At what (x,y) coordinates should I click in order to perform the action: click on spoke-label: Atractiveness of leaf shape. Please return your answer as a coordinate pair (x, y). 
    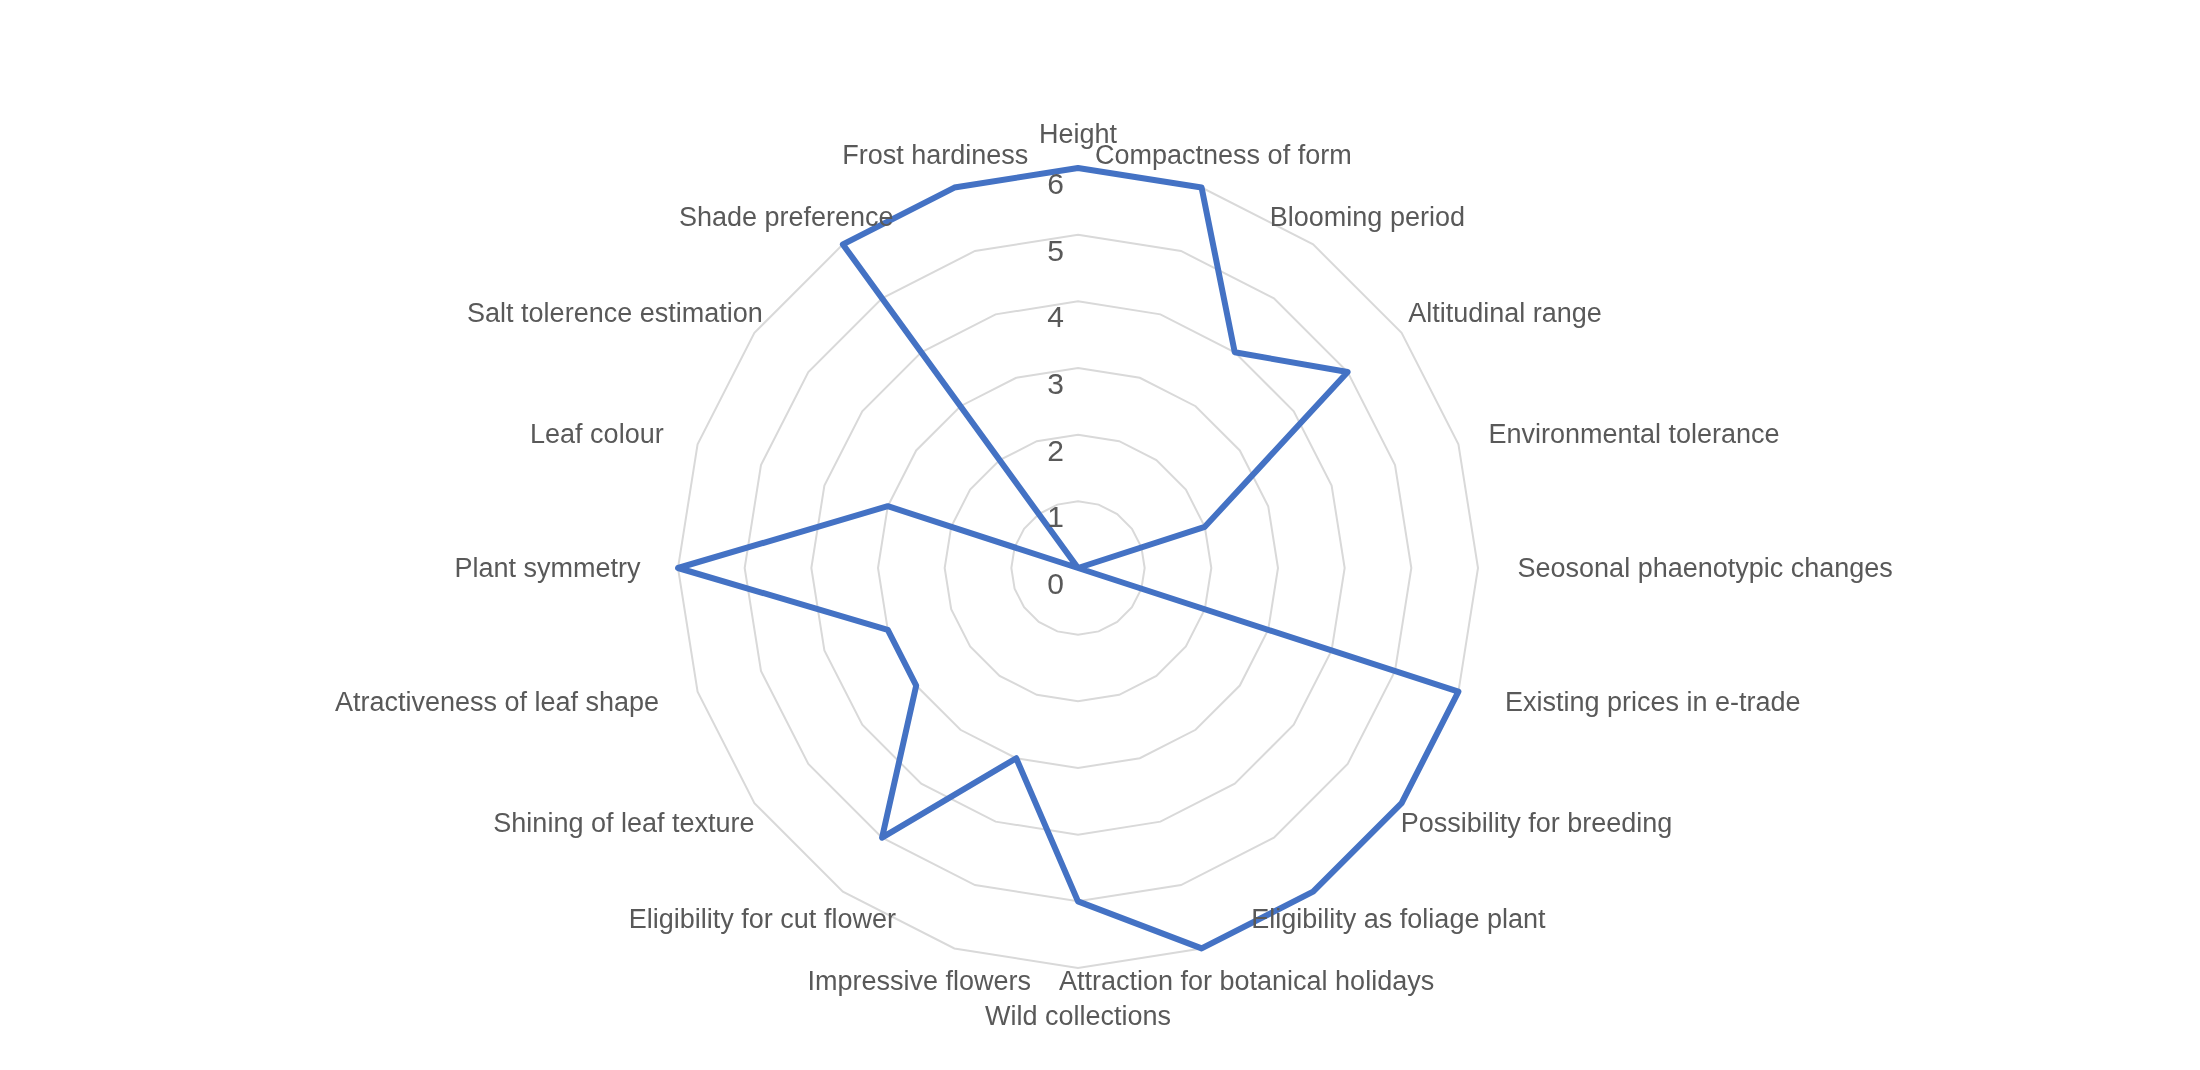
    Looking at the image, I should click on (497, 702).